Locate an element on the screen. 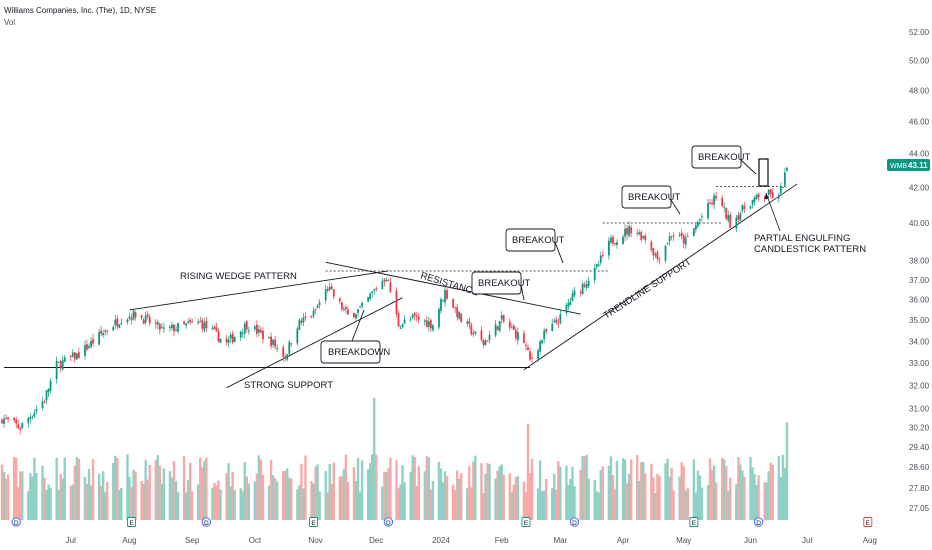 This screenshot has height=550, width=932. event-marker-label: E is located at coordinates (694, 523).